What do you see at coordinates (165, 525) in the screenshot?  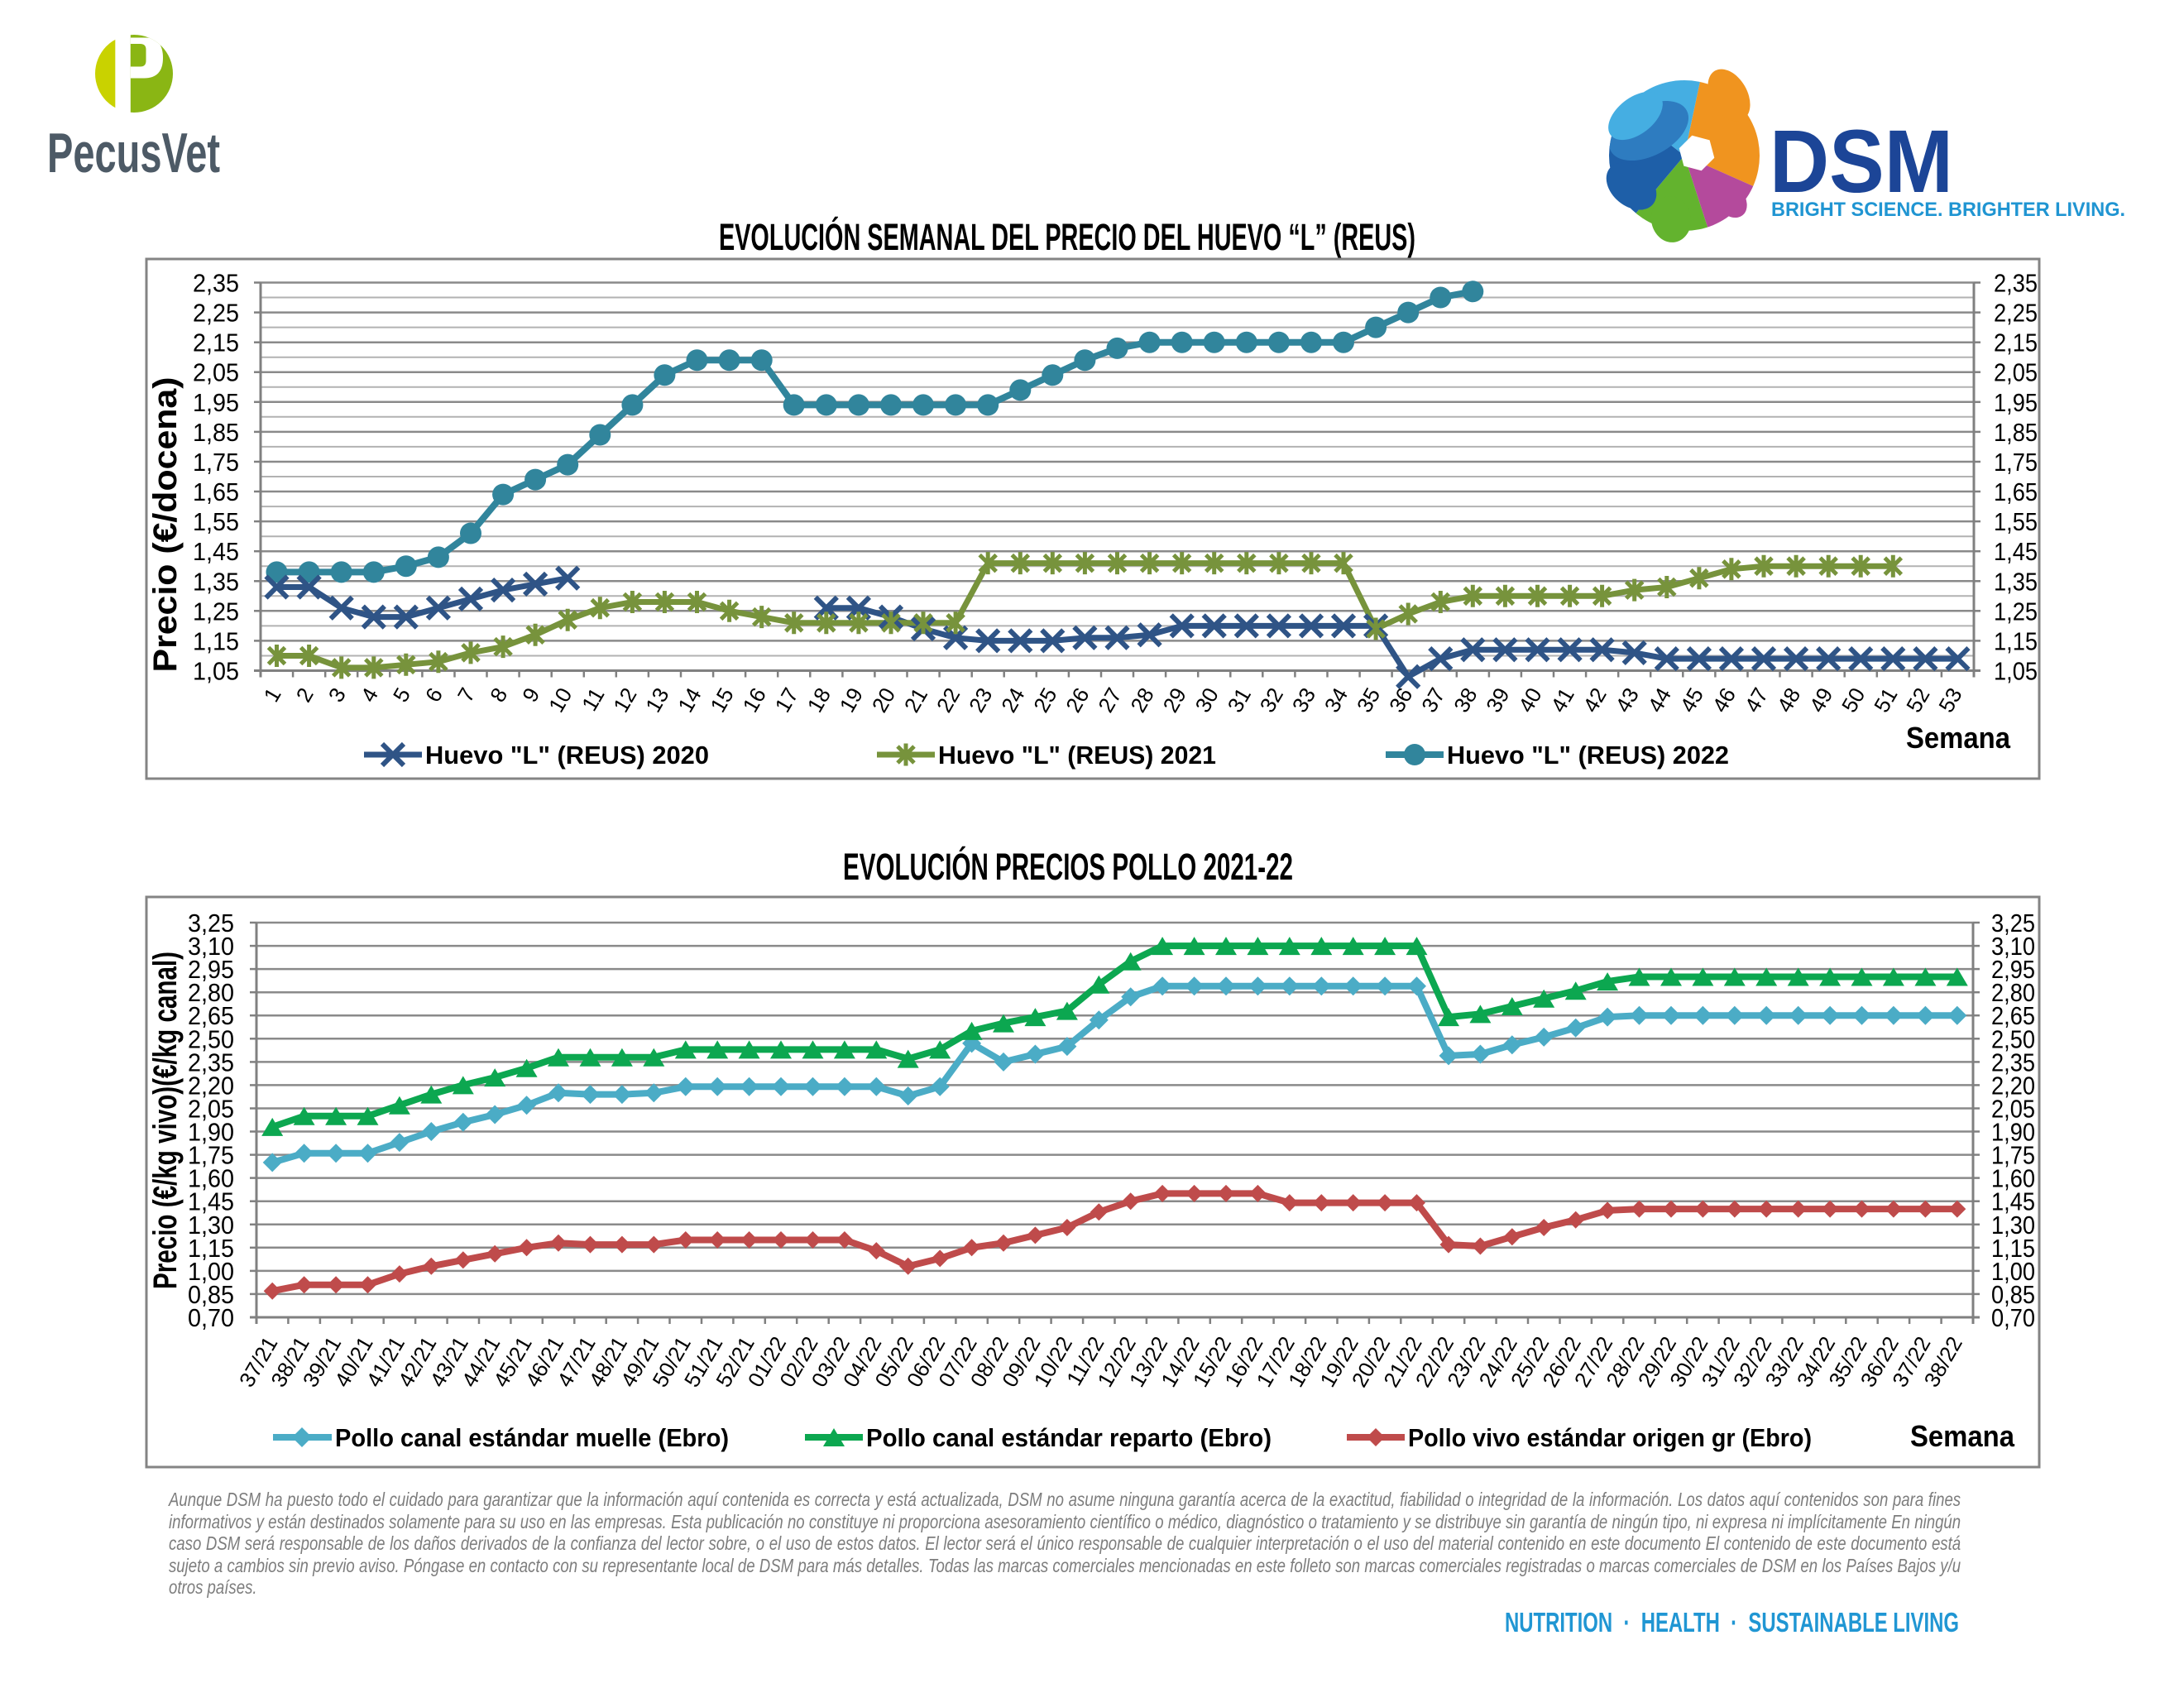 I see `svg-text: Precio (€/docena)` at bounding box center [165, 525].